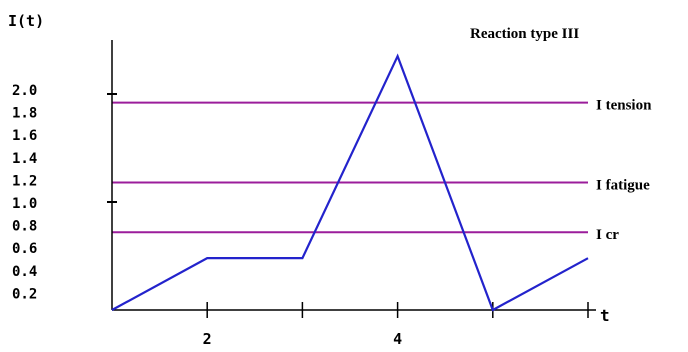 Image resolution: width=688 pixels, height=352 pixels. Describe the element at coordinates (623, 186) in the screenshot. I see `threshold-label: I fatigue` at that location.